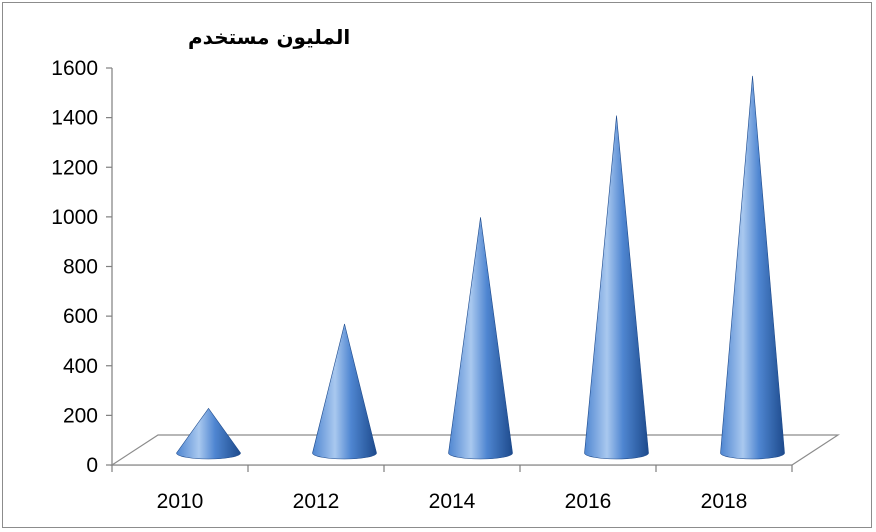 The image size is (876, 532). Describe the element at coordinates (724, 501) in the screenshot. I see `x-tick-label: 2018` at that location.